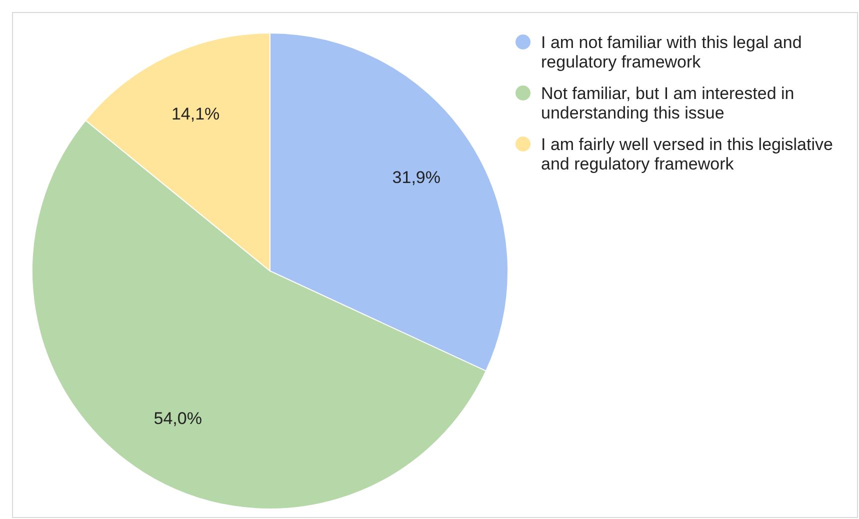 The width and height of the screenshot is (859, 519). I want to click on legend-label: Not familiar, but I am interested in understanding this issue, so click(667, 103).